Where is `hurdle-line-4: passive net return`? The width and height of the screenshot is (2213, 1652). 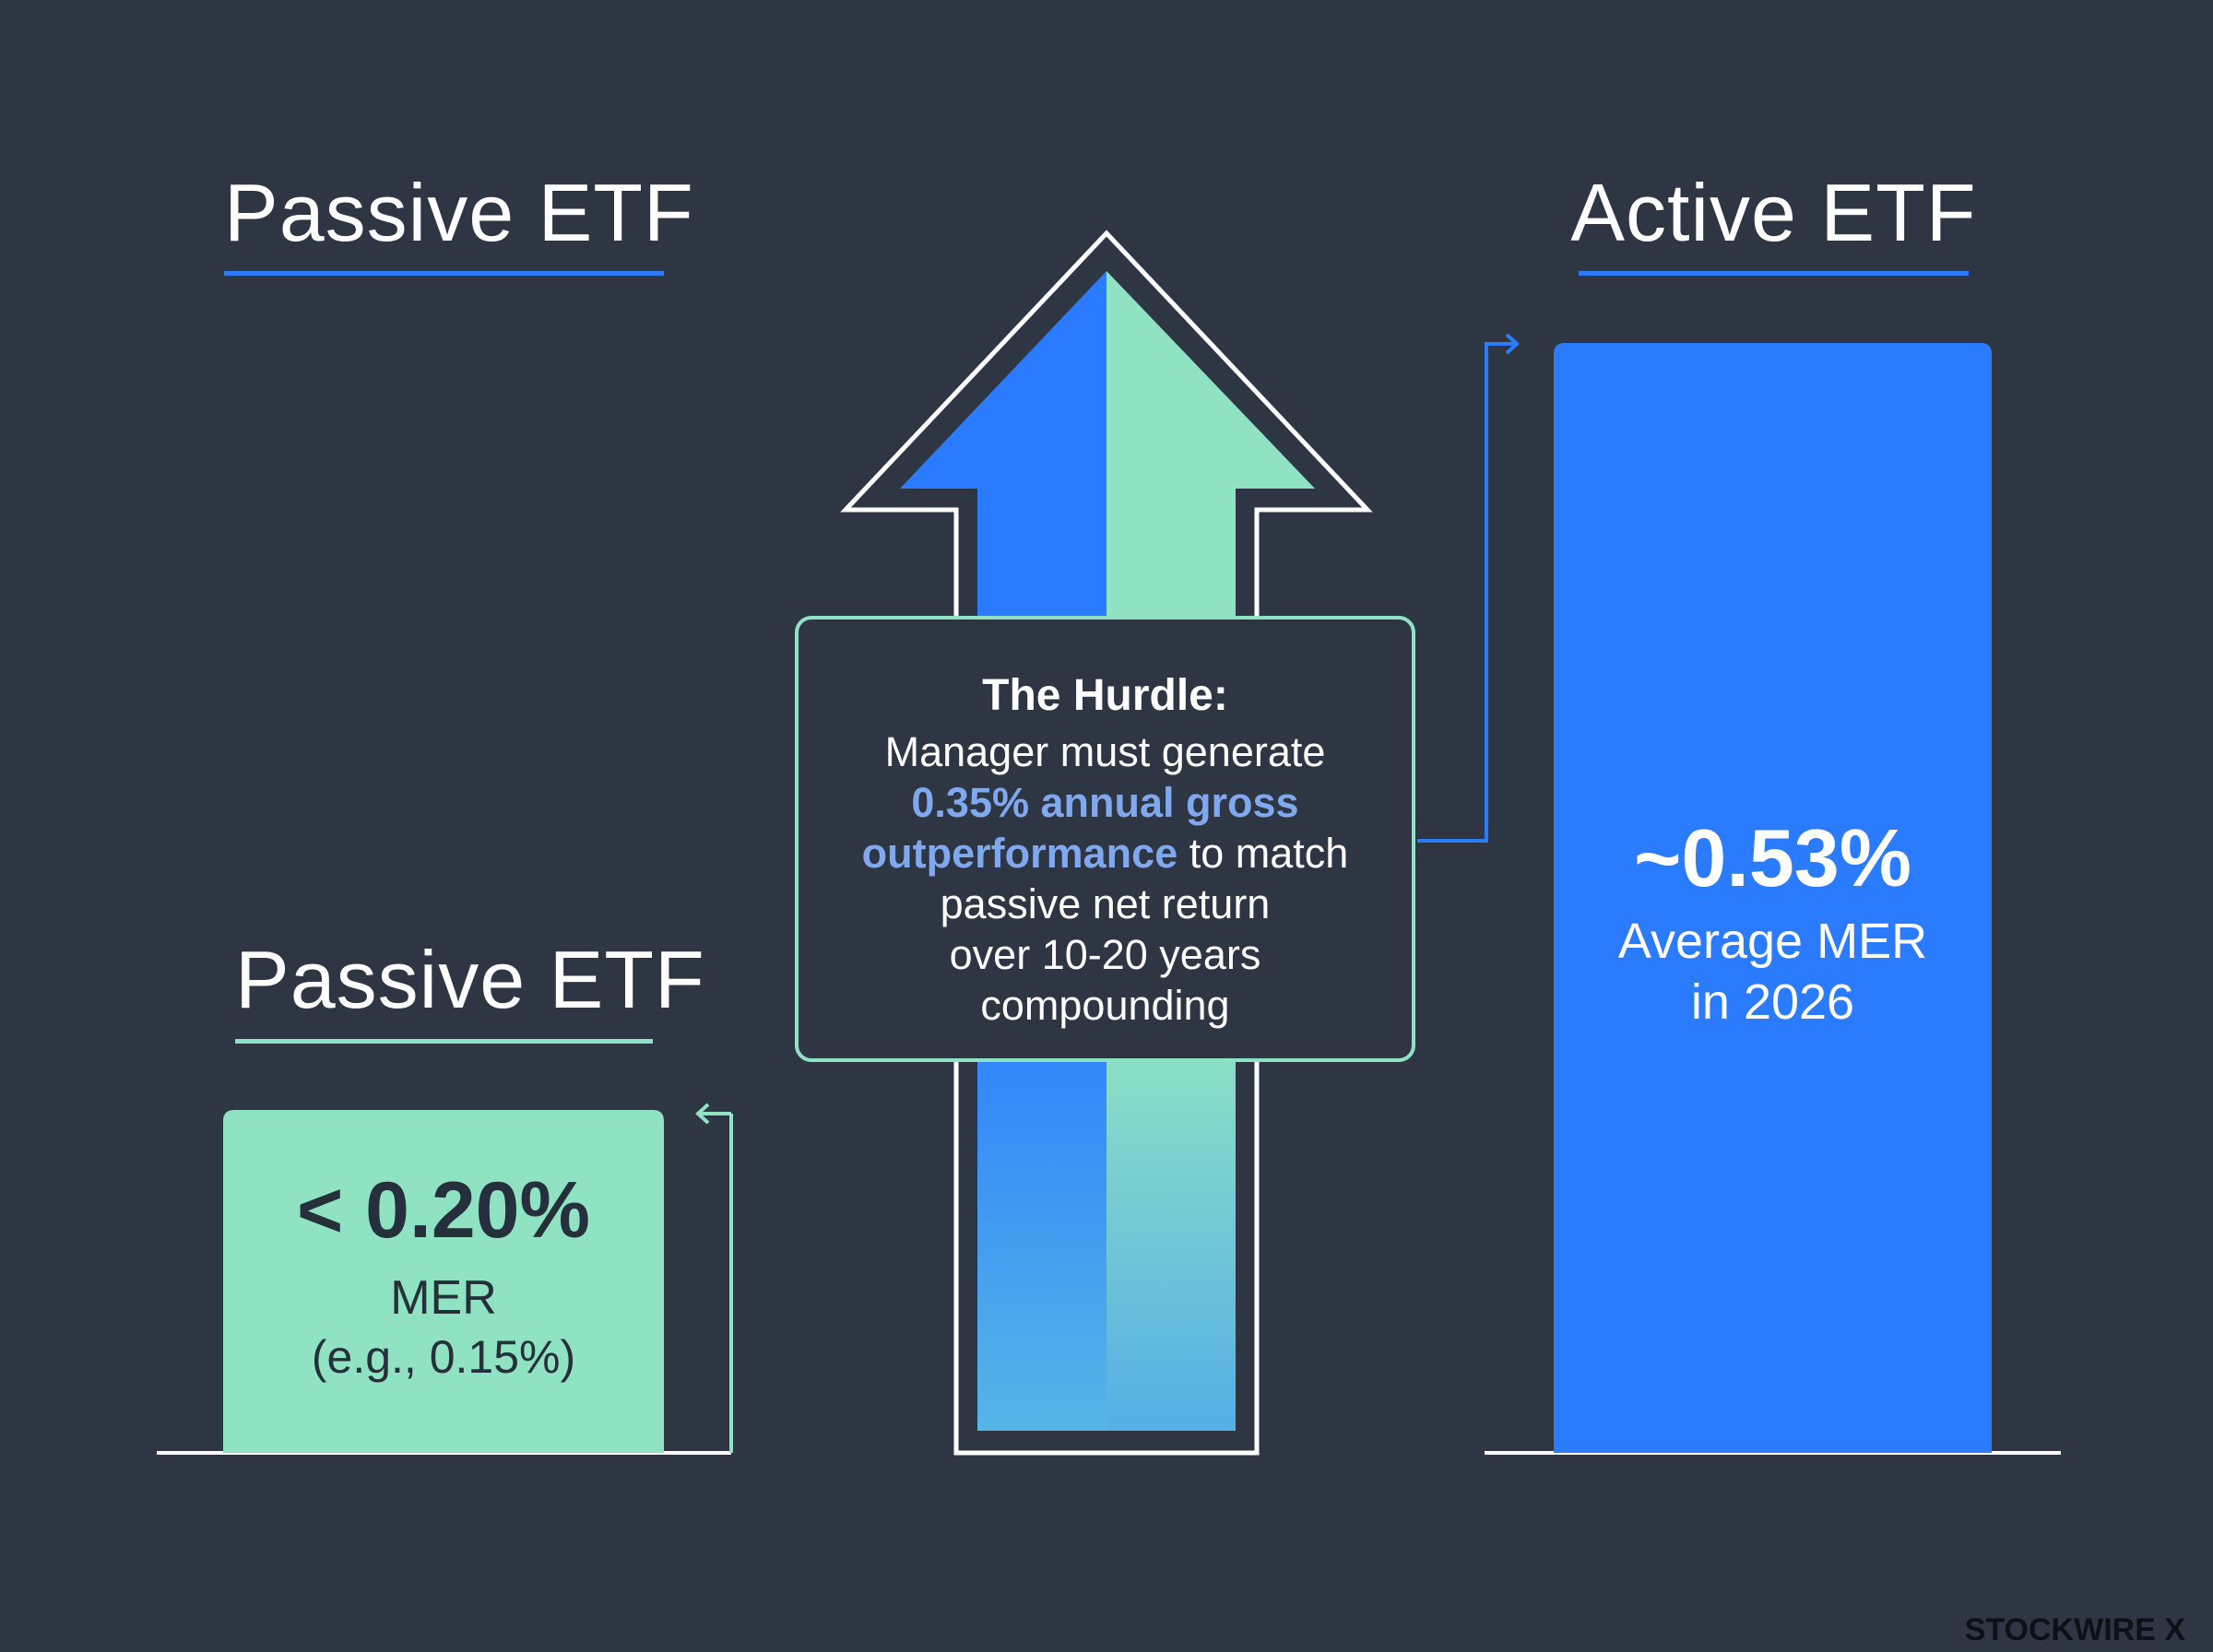 hurdle-line-4: passive net return is located at coordinates (1105, 903).